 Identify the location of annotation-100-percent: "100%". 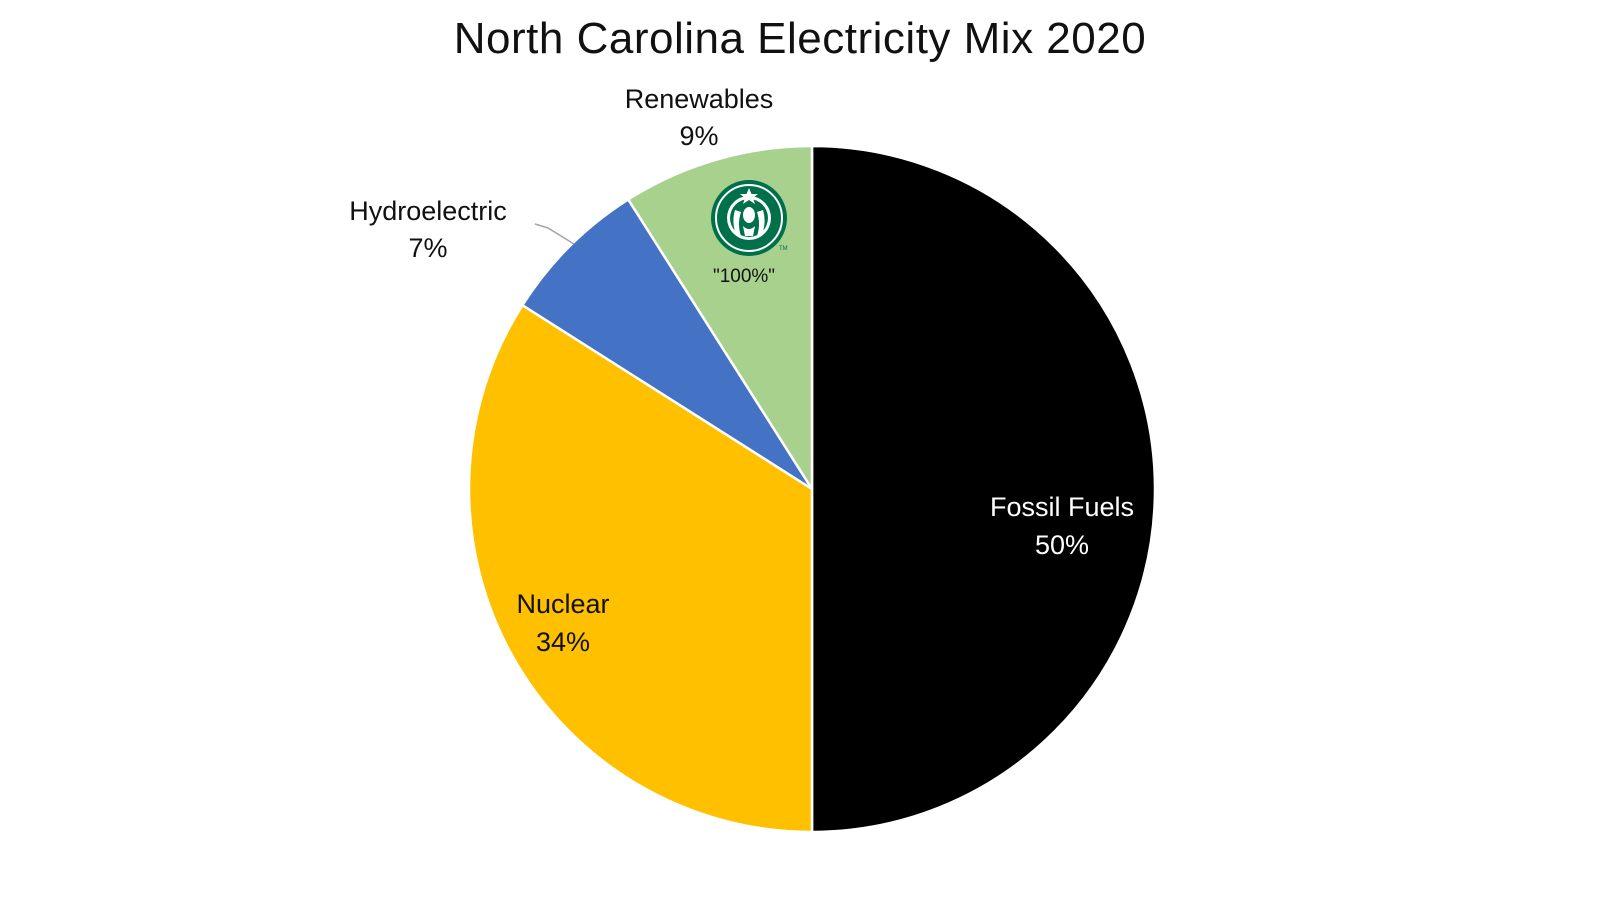
(744, 276).